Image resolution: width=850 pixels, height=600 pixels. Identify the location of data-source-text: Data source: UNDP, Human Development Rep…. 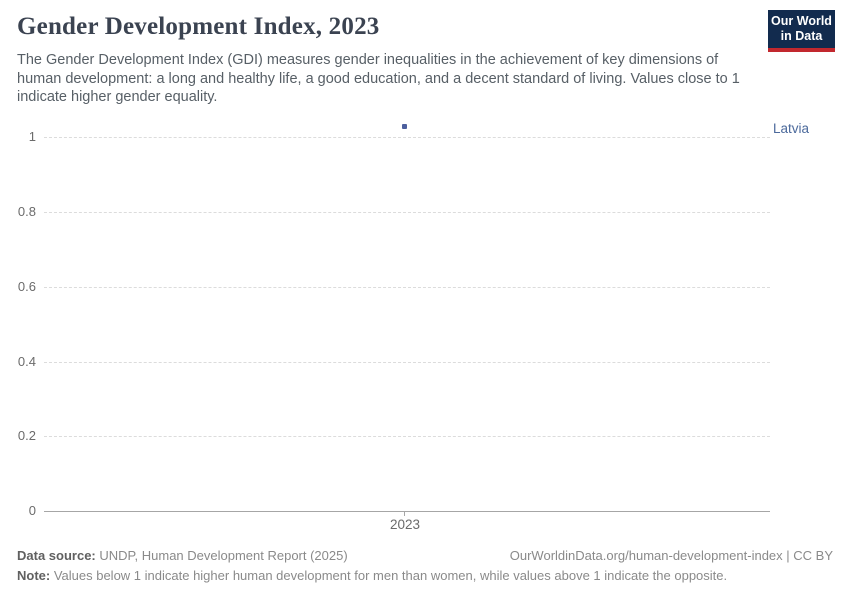
(182, 555).